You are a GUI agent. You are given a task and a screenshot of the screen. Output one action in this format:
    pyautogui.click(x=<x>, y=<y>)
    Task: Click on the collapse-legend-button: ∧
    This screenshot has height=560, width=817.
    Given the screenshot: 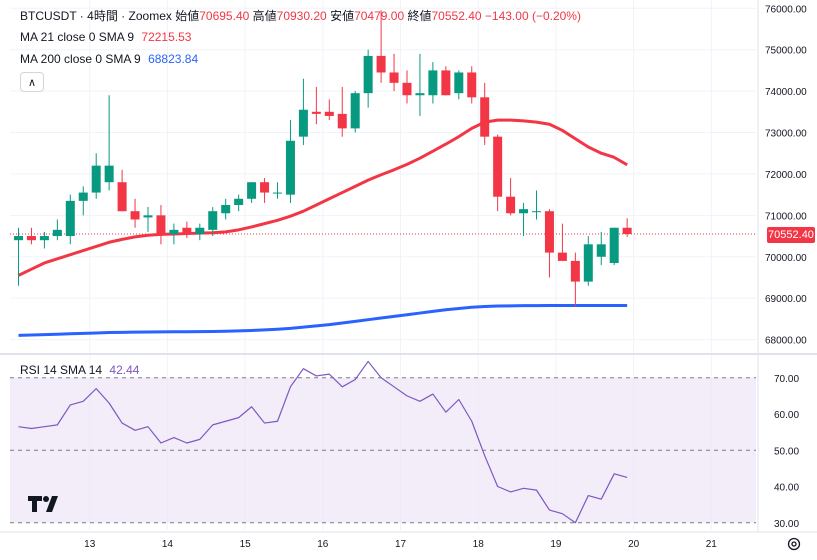 What is the action you would take?
    pyautogui.click(x=32, y=82)
    